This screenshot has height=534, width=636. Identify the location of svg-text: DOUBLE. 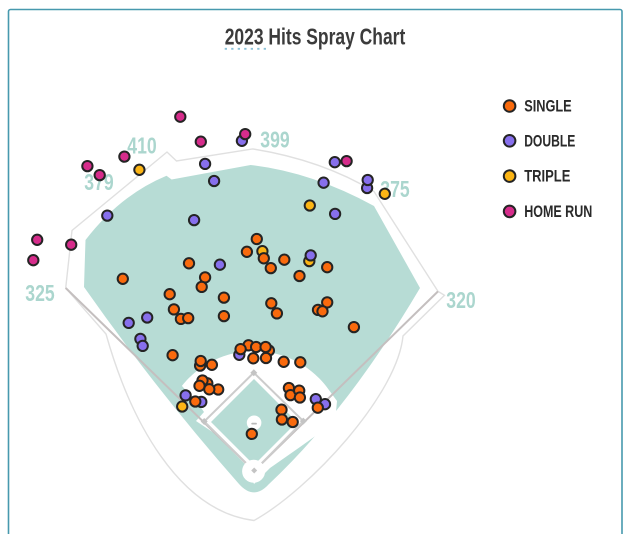
(549, 141).